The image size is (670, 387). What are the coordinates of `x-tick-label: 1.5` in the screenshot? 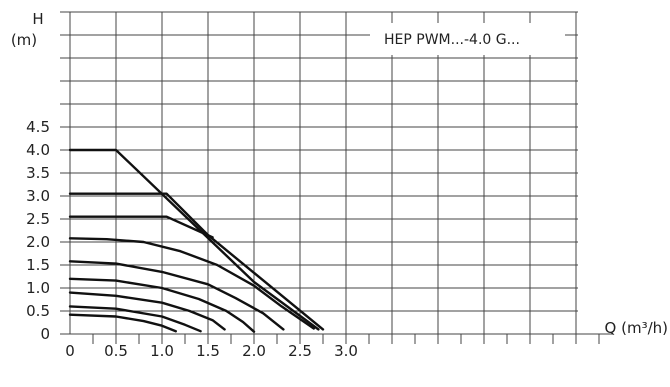 It's located at (208, 351).